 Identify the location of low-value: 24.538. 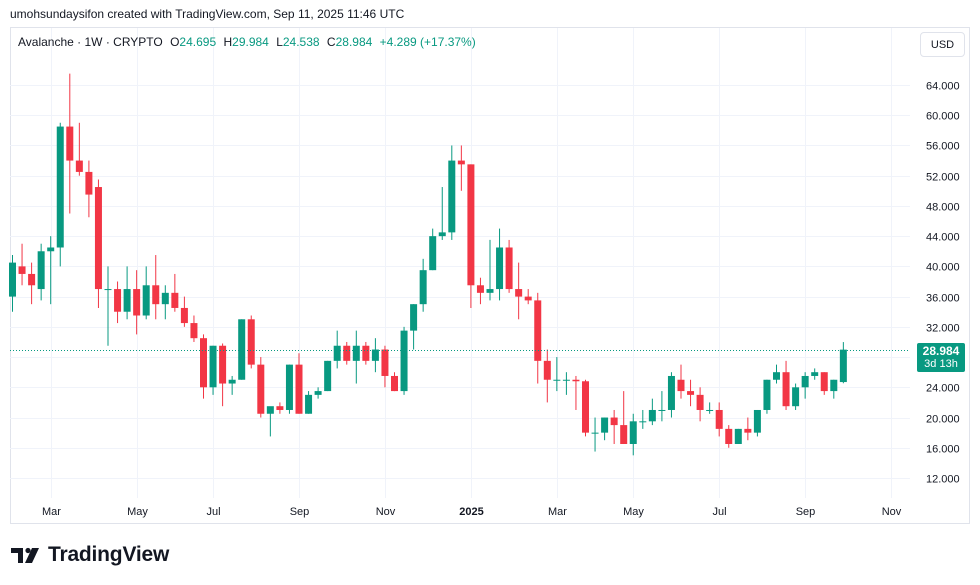
(301, 42).